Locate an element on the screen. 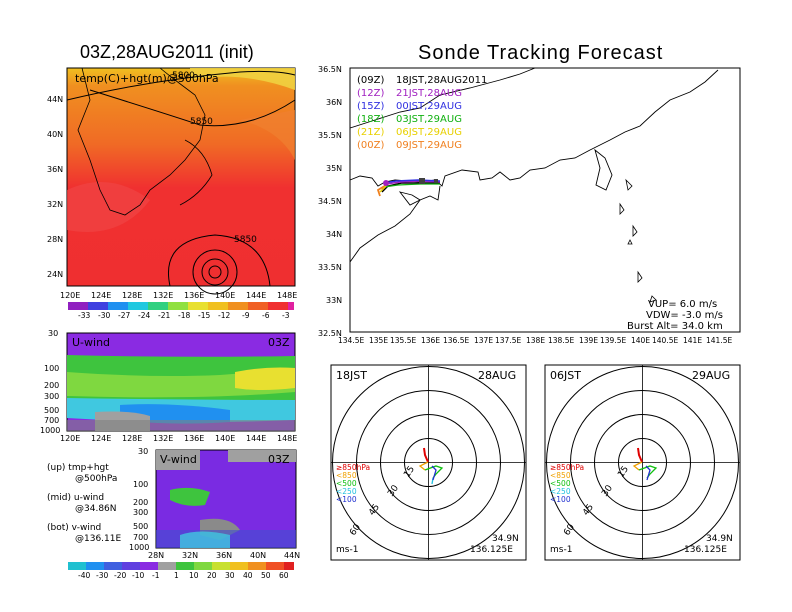 This screenshot has height=612, width=792. wind-colorbar-labels: -40 -30 -20 -10 -1 1 10 20 30 40 50 60 is located at coordinates (183, 575).